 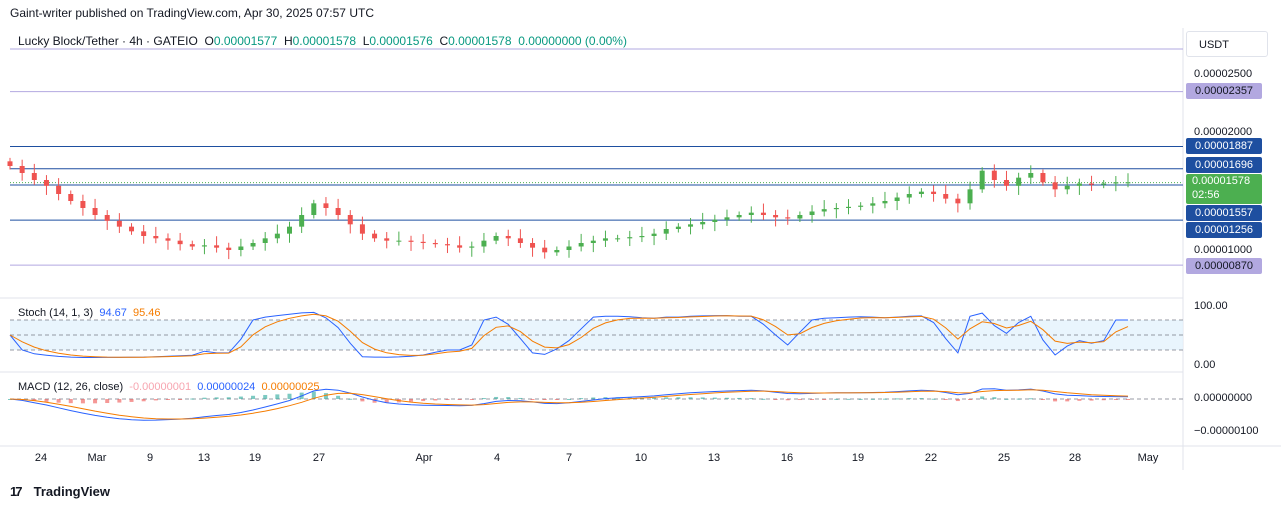 I want to click on time-tick: 10, so click(x=641, y=458).